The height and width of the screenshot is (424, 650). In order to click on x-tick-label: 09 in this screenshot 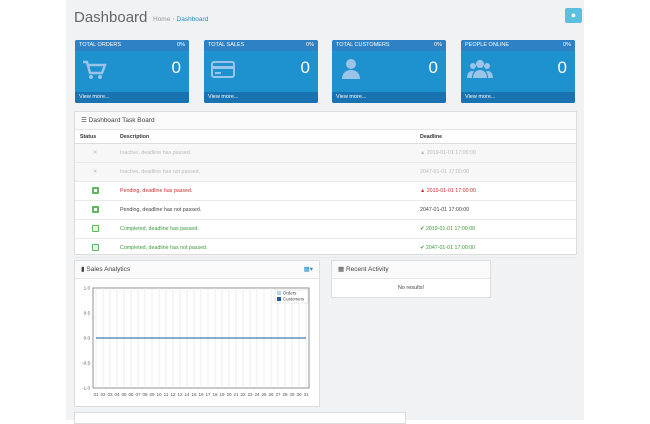, I will do `click(152, 394)`.